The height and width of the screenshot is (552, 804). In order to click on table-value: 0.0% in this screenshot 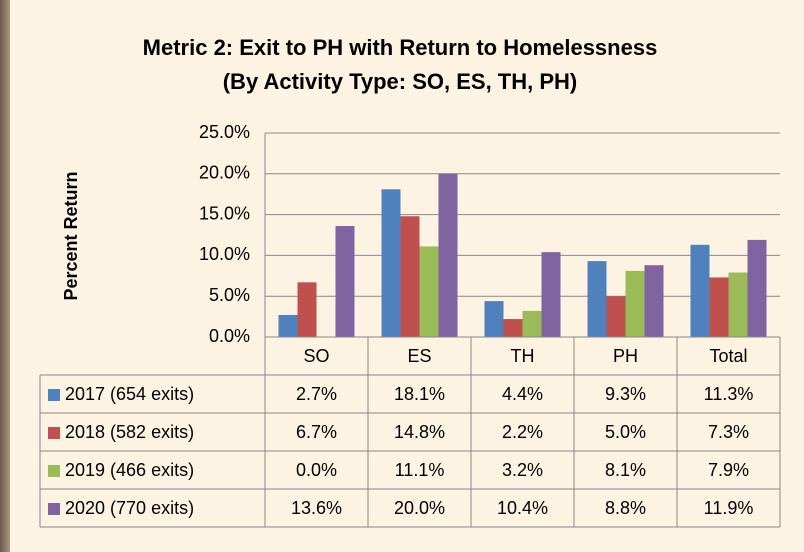, I will do `click(316, 470)`.